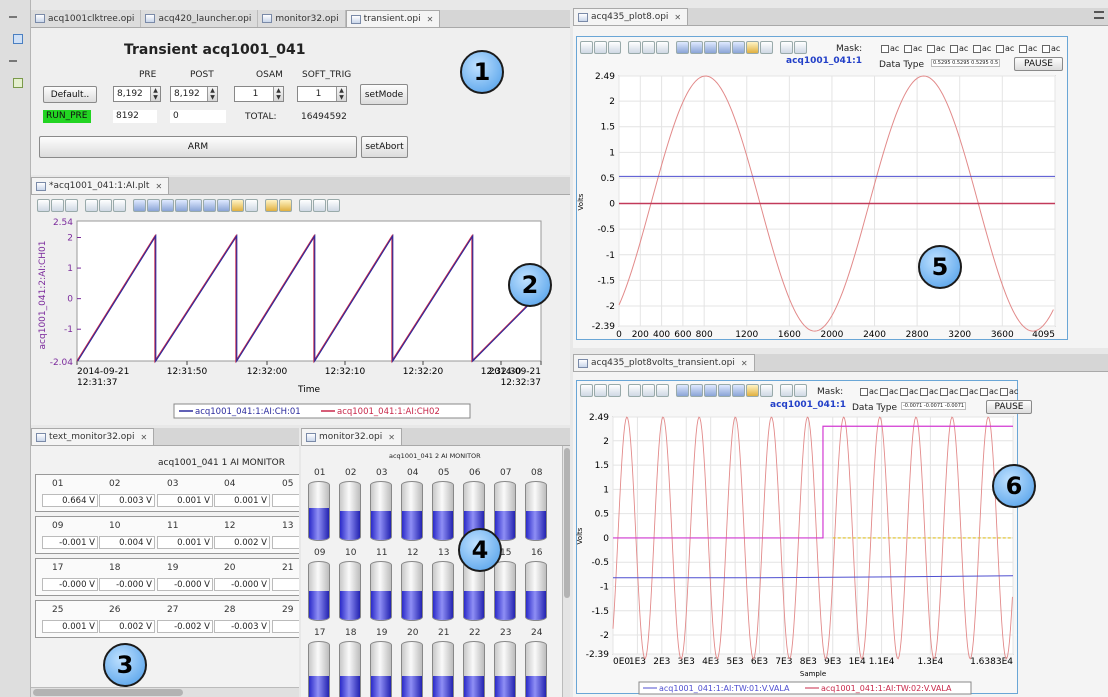 Image resolution: width=1108 pixels, height=697 pixels. Describe the element at coordinates (351, 436) in the screenshot. I see `tab-monitor32-view: monitor32.opi ✕` at that location.